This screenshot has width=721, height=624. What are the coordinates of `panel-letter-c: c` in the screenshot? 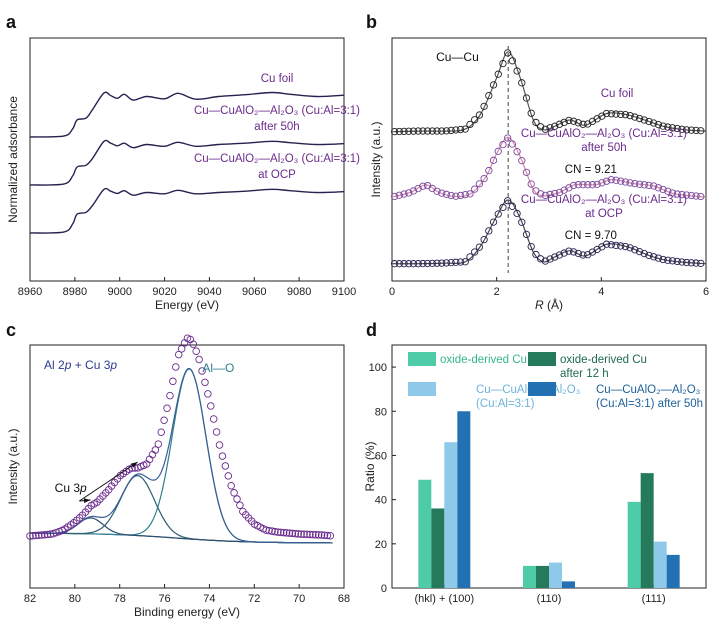 It's located at (11, 330).